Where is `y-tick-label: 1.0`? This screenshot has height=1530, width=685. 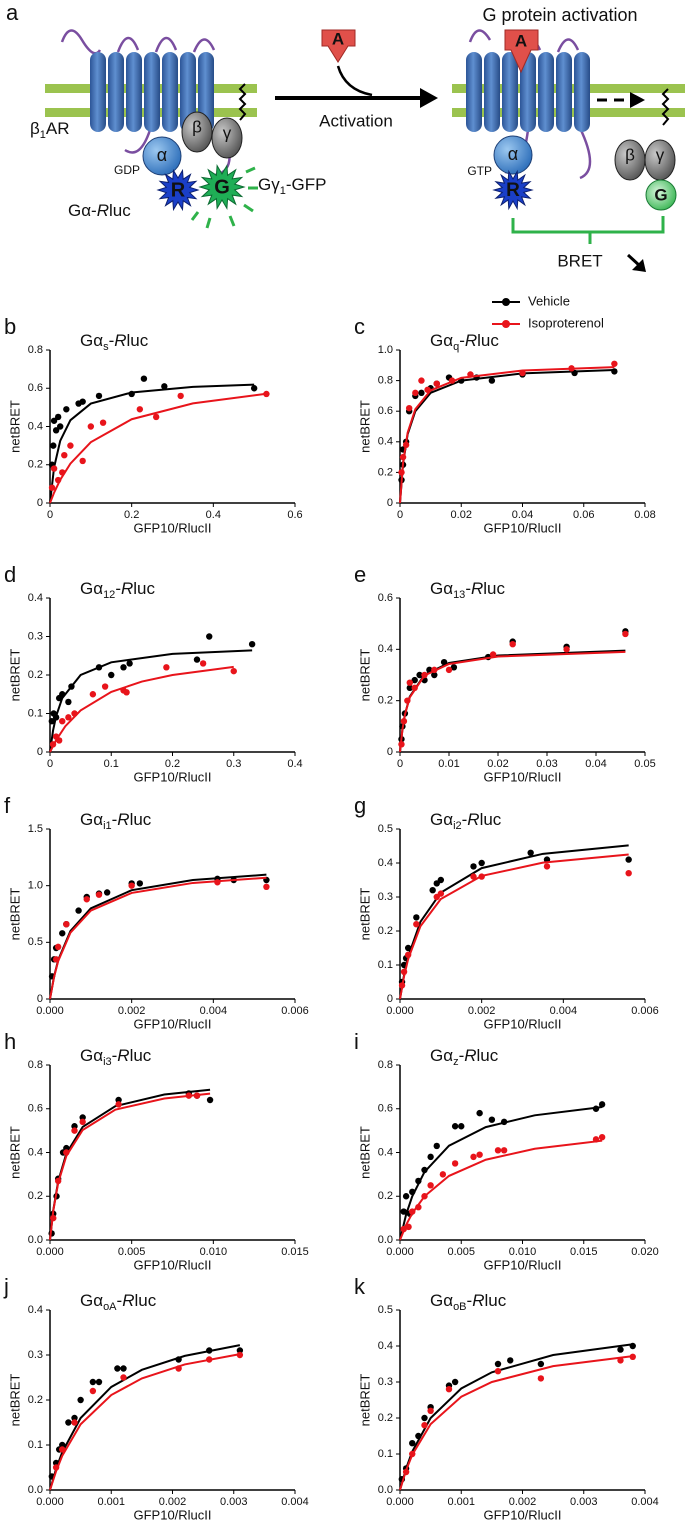
y-tick-label: 1.0 is located at coordinates (385, 350).